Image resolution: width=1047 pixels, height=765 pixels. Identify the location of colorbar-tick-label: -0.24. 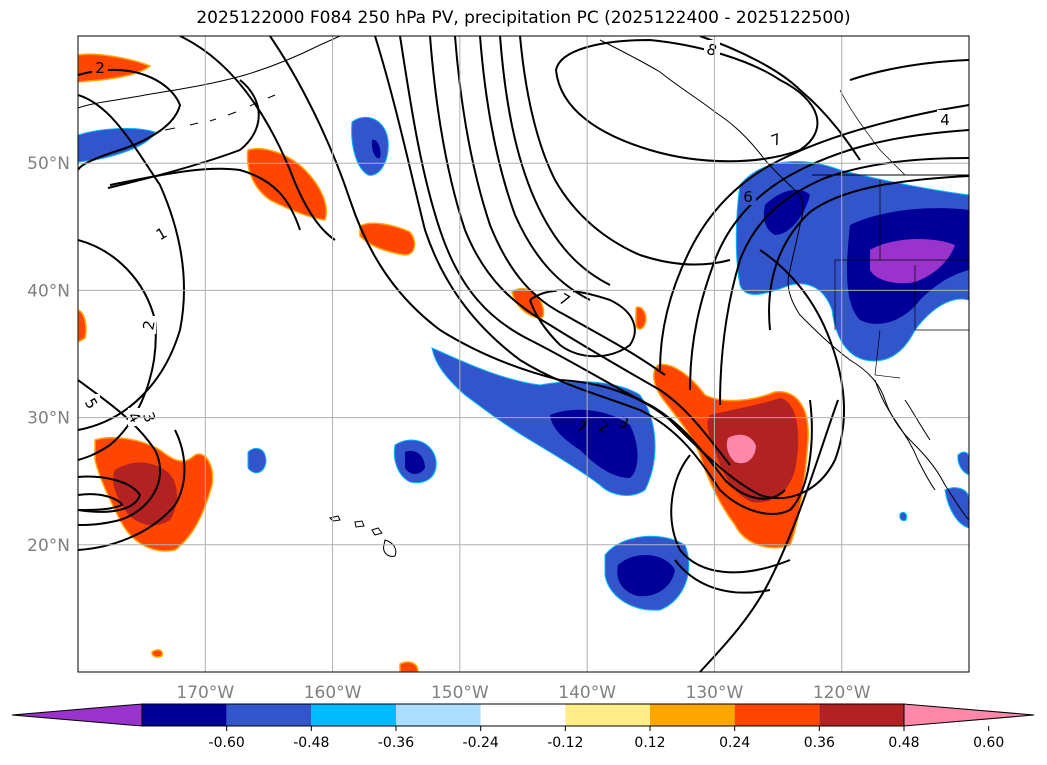
(481, 743).